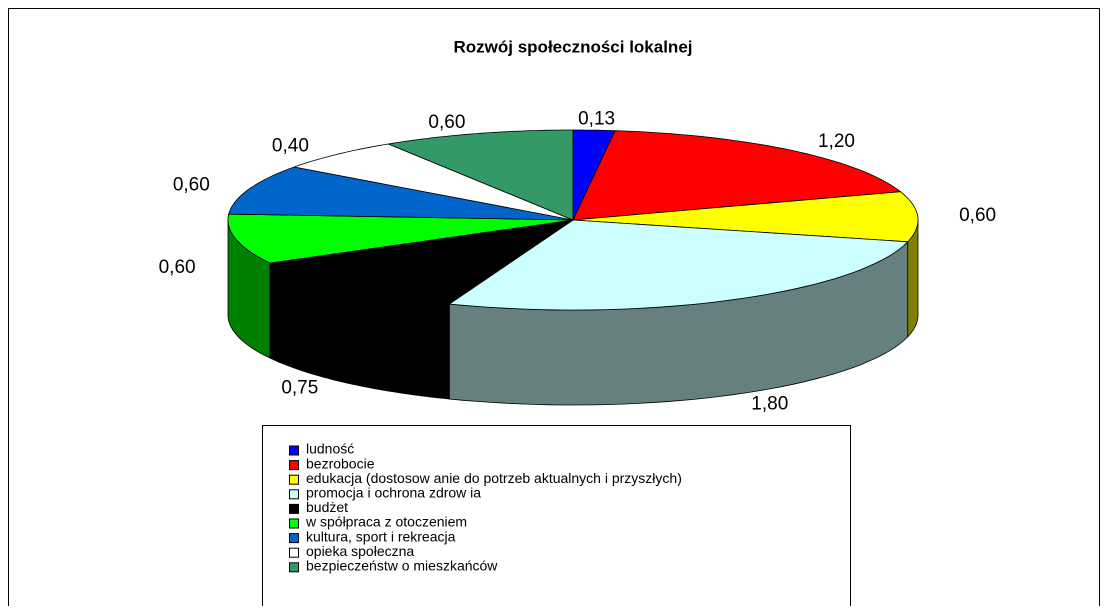 The image size is (1109, 611). What do you see at coordinates (836, 141) in the screenshot?
I see `data-label: 1,20` at bounding box center [836, 141].